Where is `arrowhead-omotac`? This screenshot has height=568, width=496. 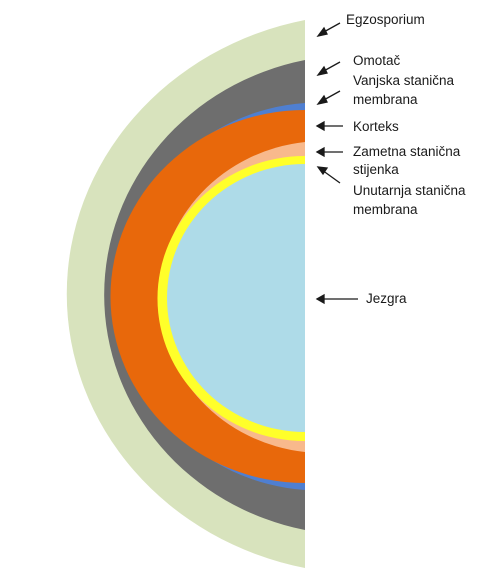
arrowhead-omotac is located at coordinates (322, 71).